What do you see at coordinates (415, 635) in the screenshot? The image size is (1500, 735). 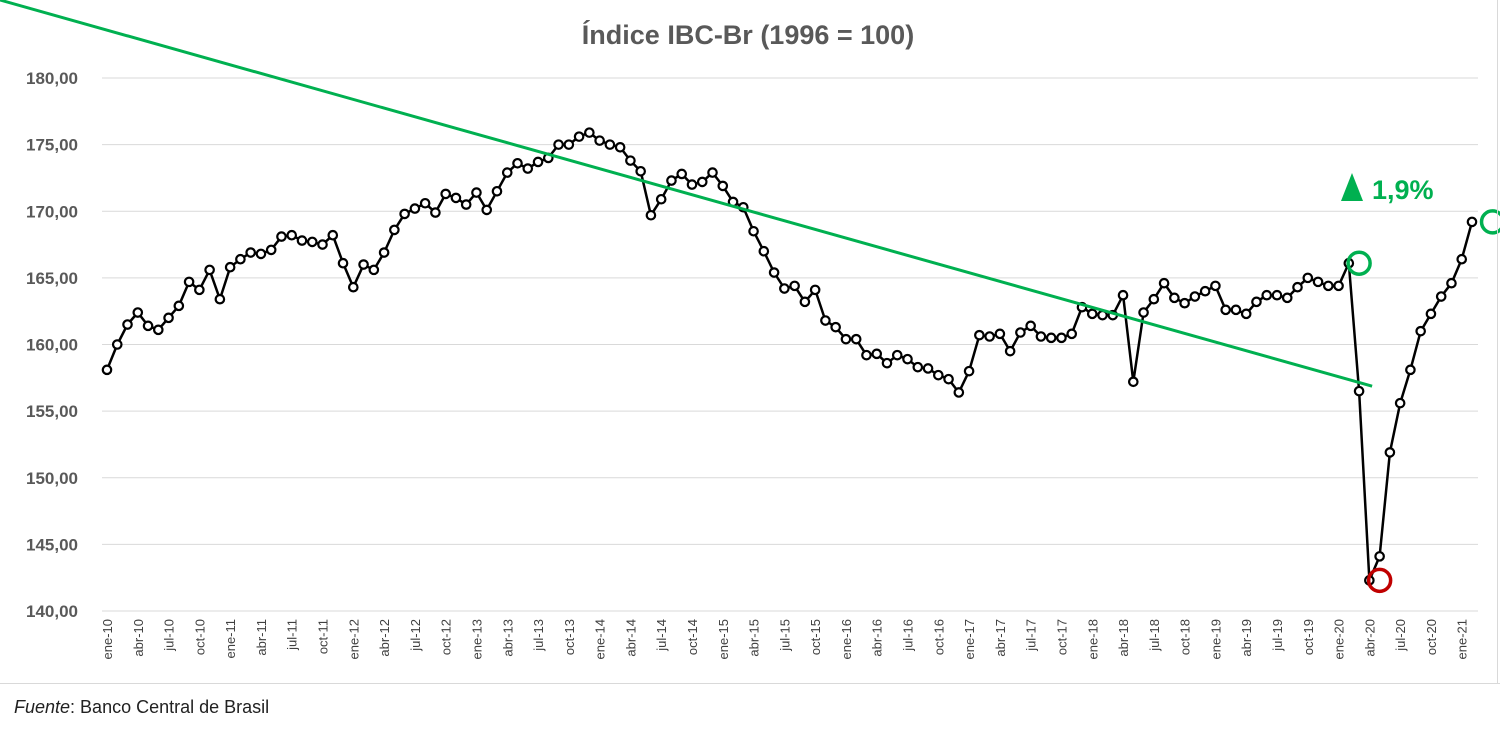 I see `x-tick-label: jul-12` at bounding box center [415, 635].